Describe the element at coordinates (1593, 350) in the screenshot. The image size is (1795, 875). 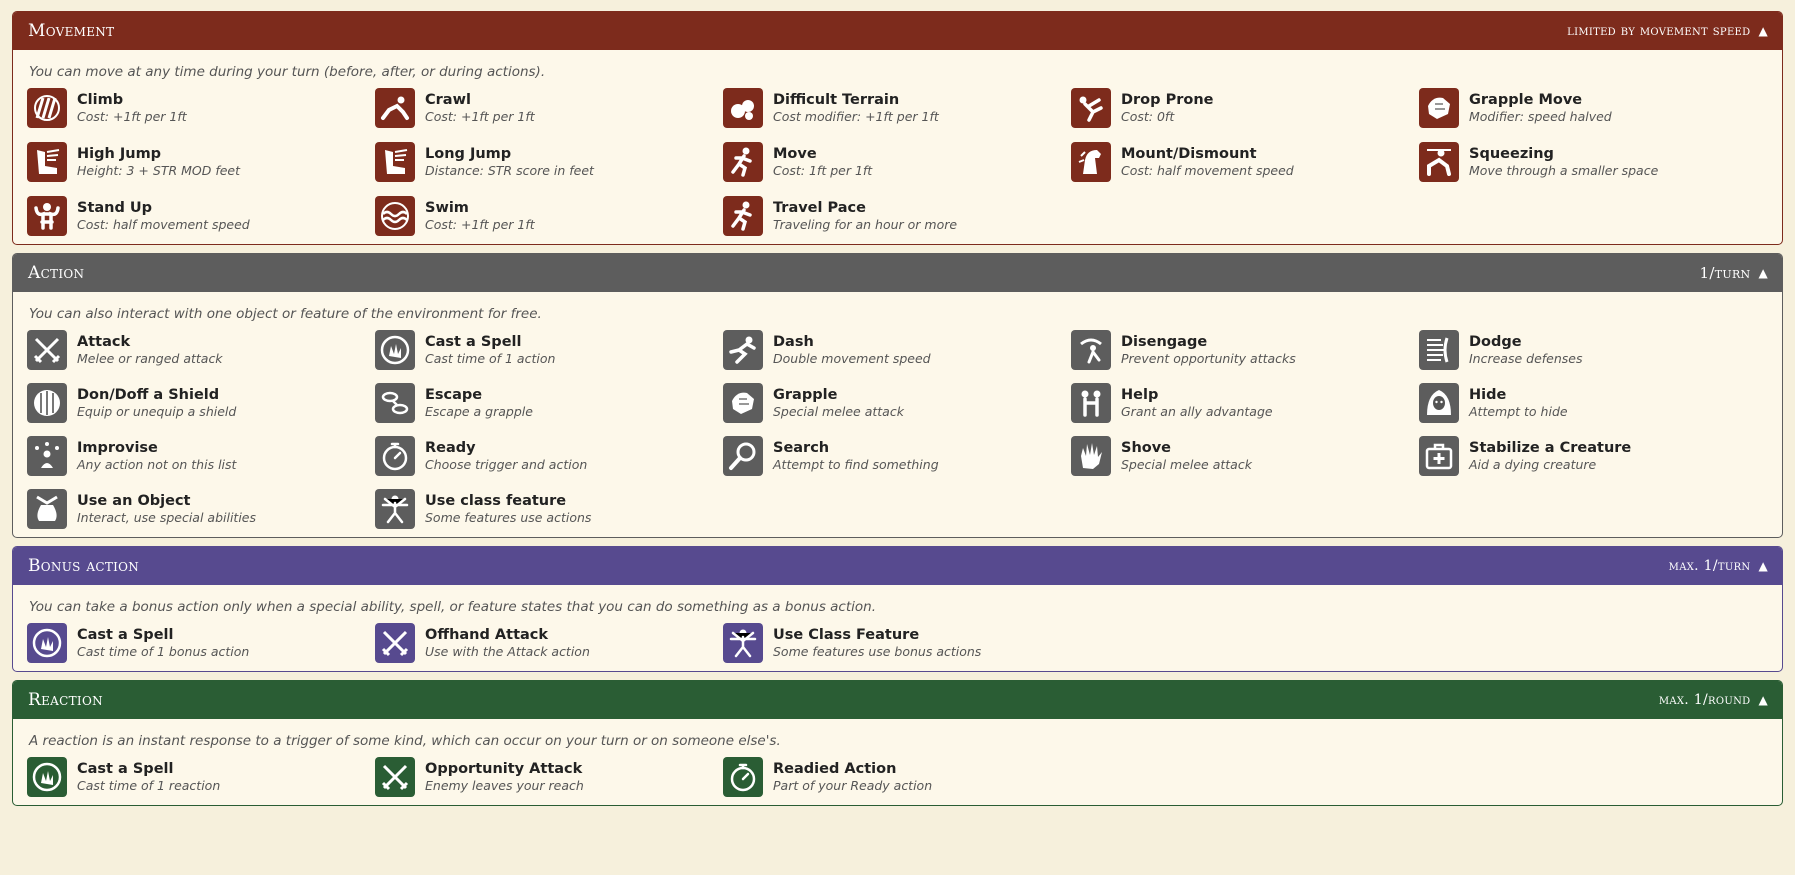
I see `action-item-dodge: Dodge Increase defenses` at that location.